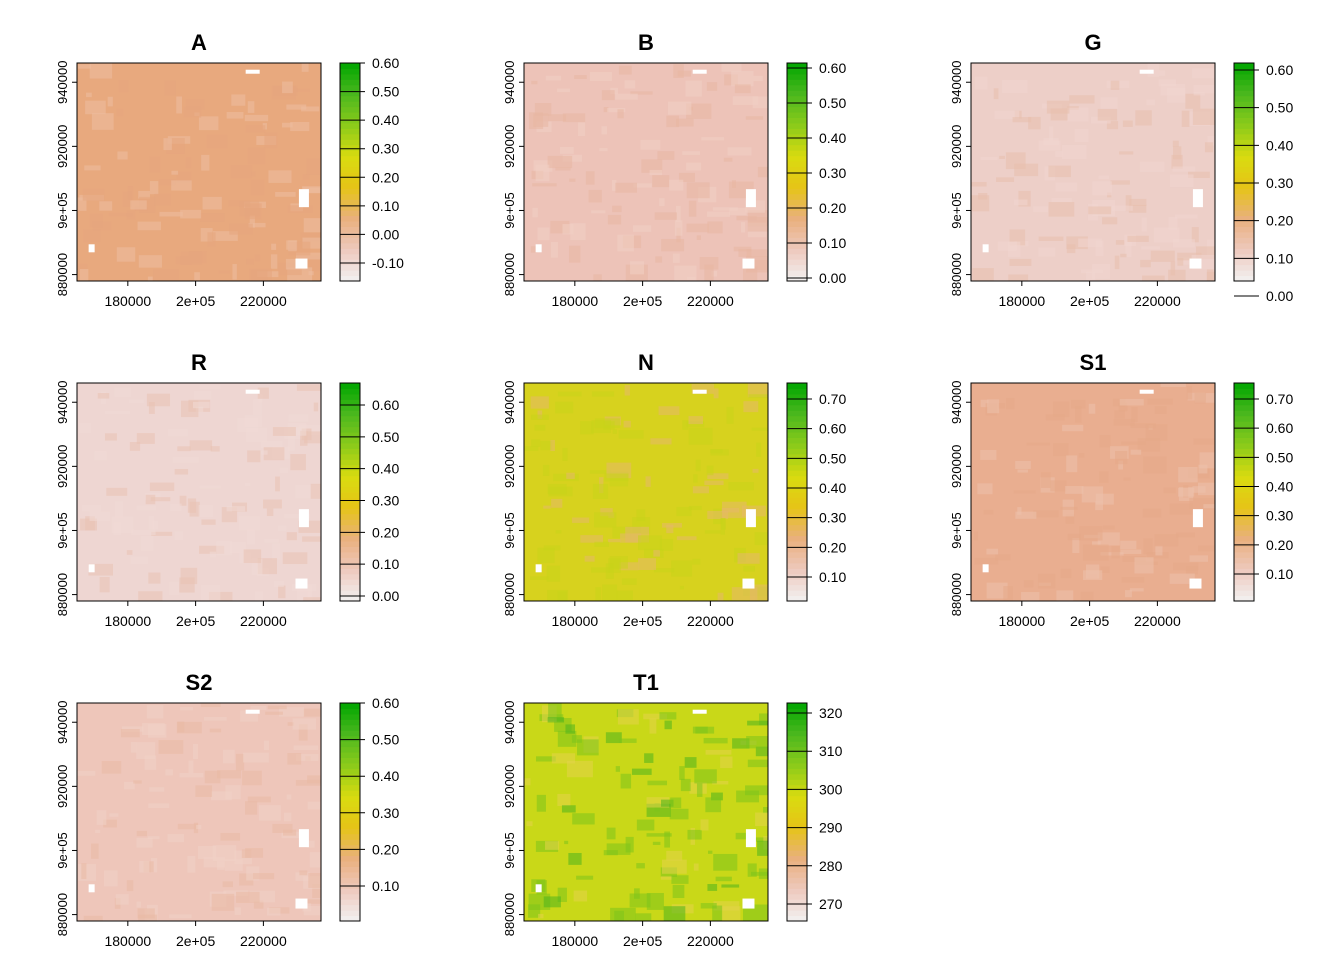 This screenshot has width=1344, height=965. Describe the element at coordinates (1090, 301) in the screenshot. I see `x-tick-label: 2e+05` at that location.